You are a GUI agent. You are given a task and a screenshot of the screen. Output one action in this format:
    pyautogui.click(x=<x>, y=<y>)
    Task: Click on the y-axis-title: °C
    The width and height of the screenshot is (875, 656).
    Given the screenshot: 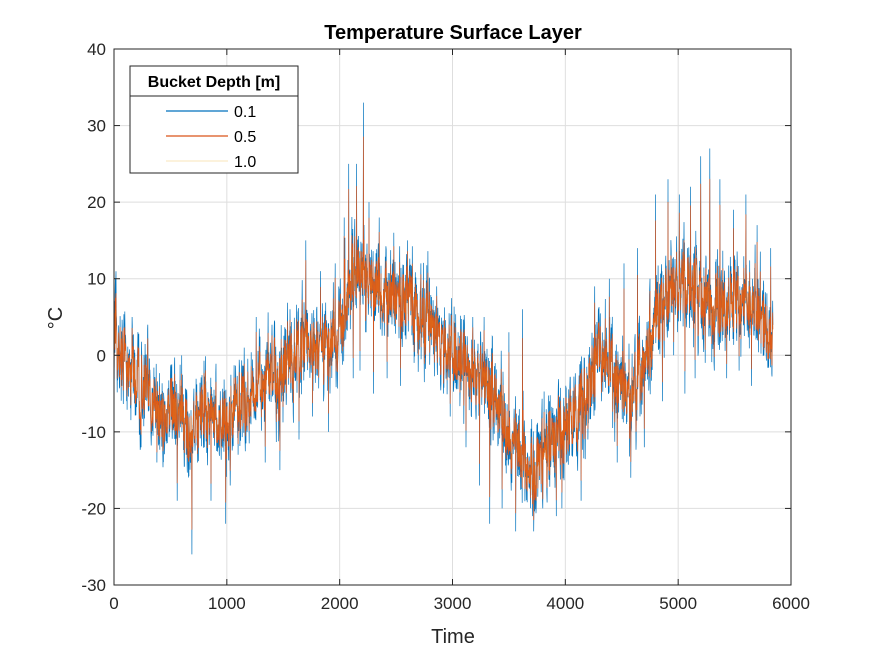 What is the action you would take?
    pyautogui.click(x=56, y=318)
    